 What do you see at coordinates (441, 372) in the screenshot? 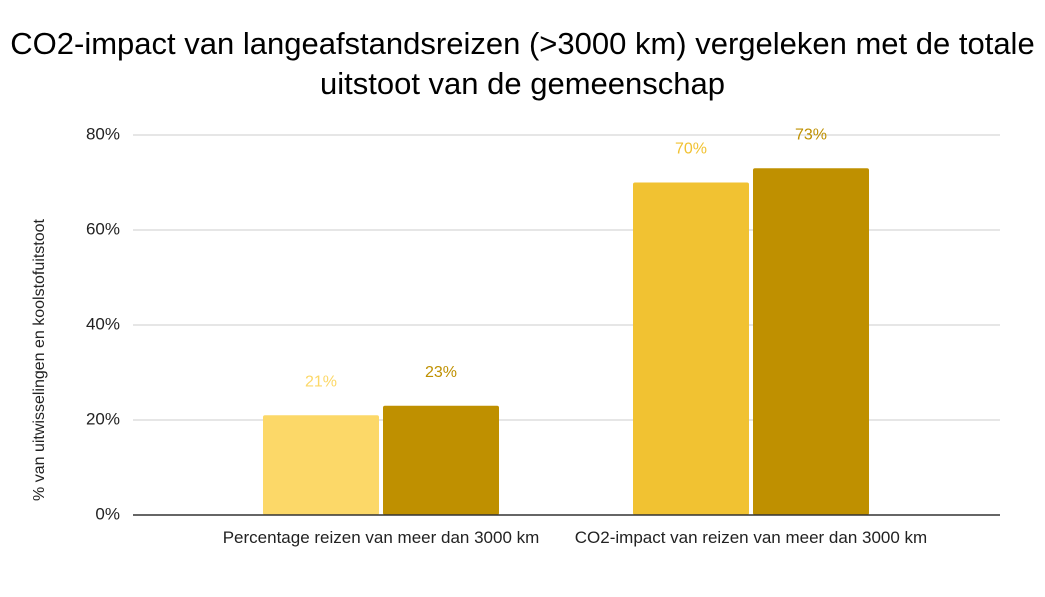
I see `data-label: 23%` at bounding box center [441, 372].